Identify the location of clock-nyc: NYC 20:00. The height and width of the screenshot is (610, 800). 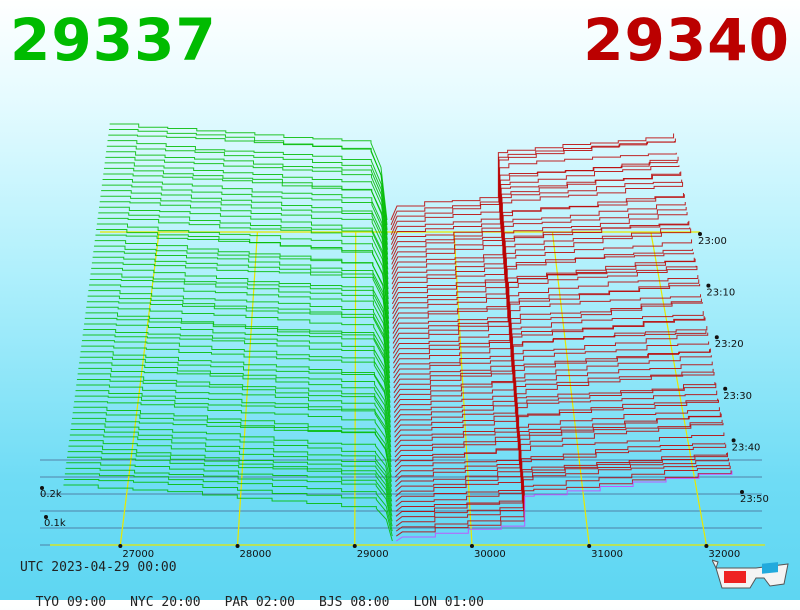
(165, 602).